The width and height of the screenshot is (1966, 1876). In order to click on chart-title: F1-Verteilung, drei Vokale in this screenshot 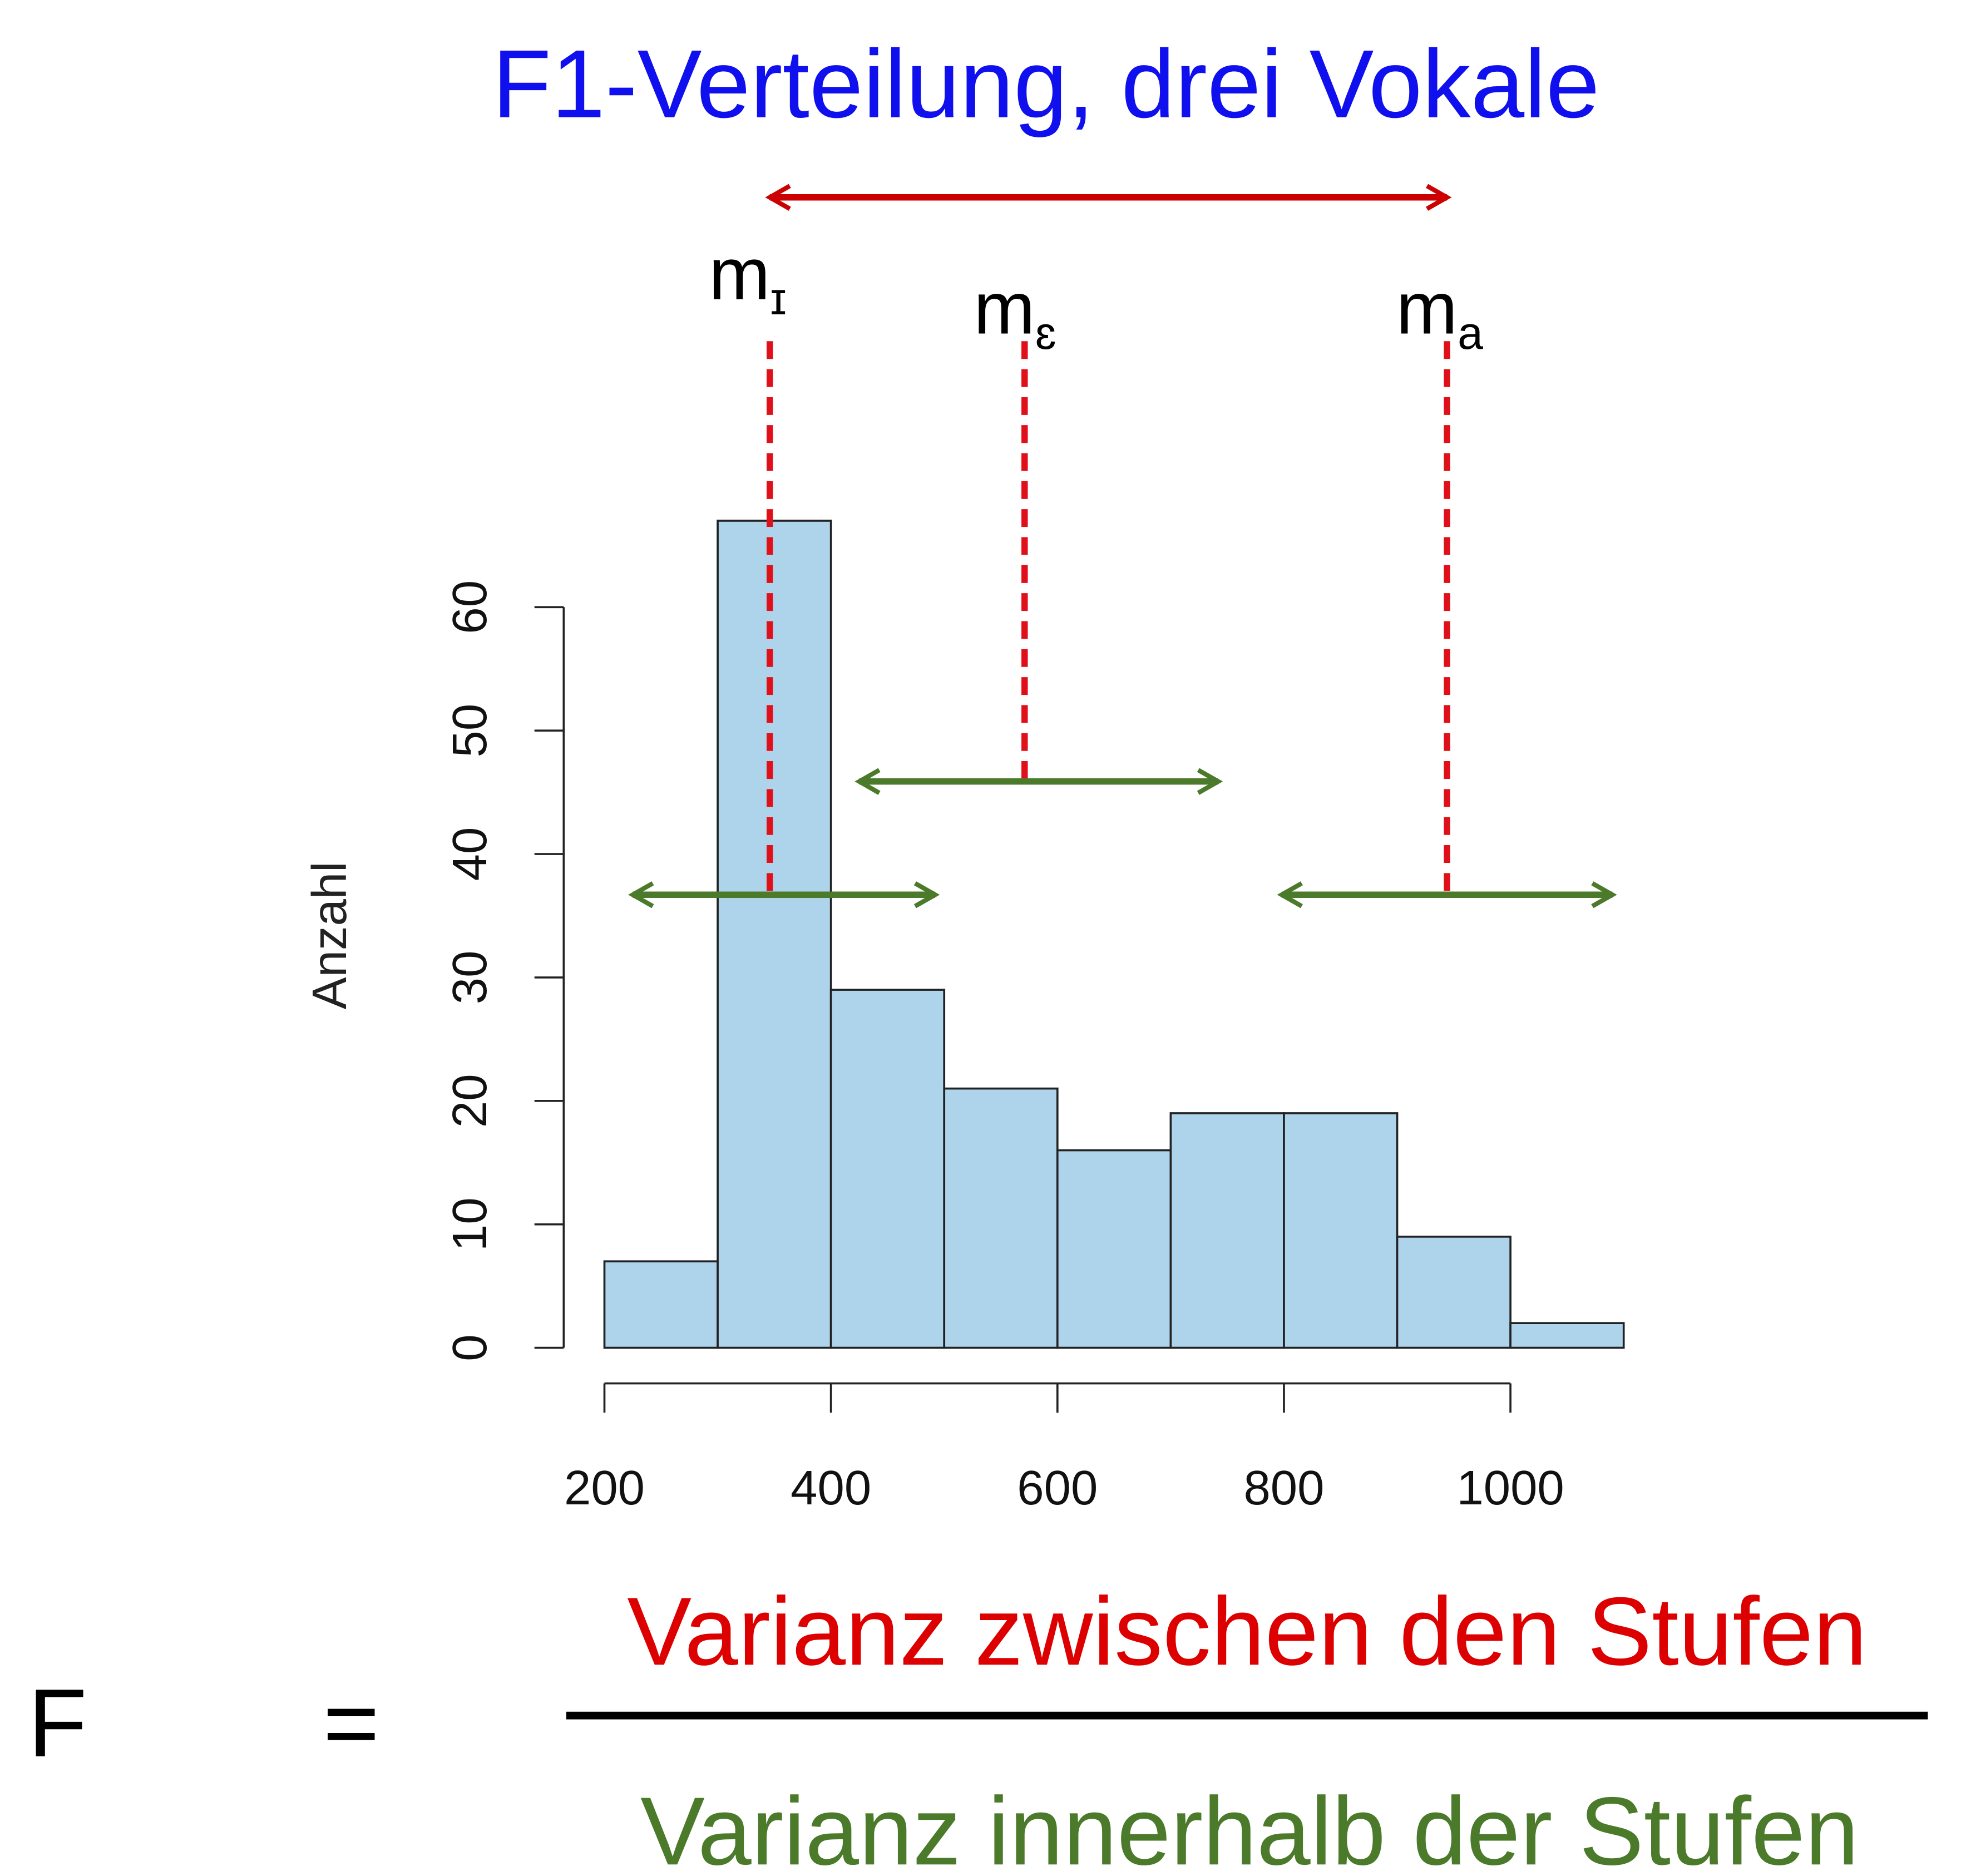, I will do `click(1046, 84)`.